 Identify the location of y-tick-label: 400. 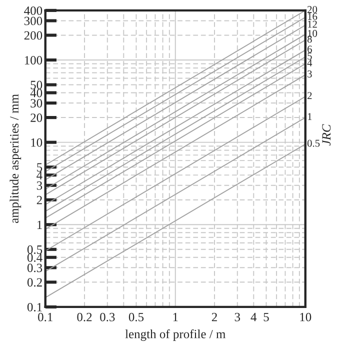
(33, 10).